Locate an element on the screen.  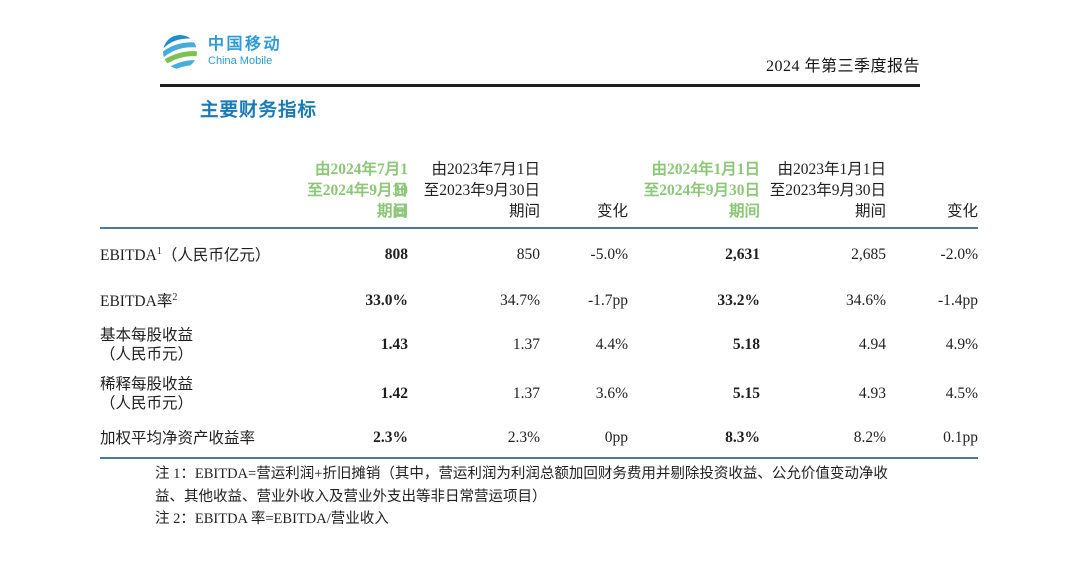
logo-text: 中国移动 China Mobile is located at coordinates (245, 51).